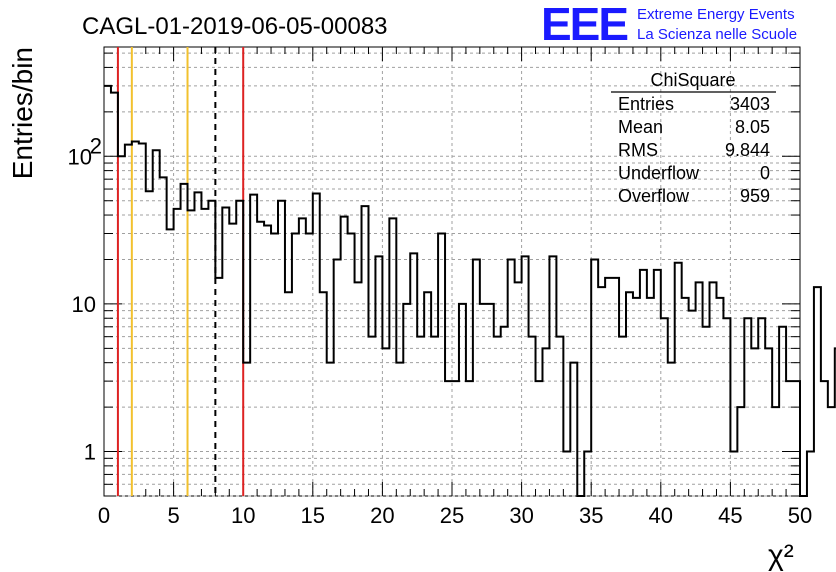 Image resolution: width=836 pixels, height=572 pixels. I want to click on stats-value: 3403, so click(750, 104).